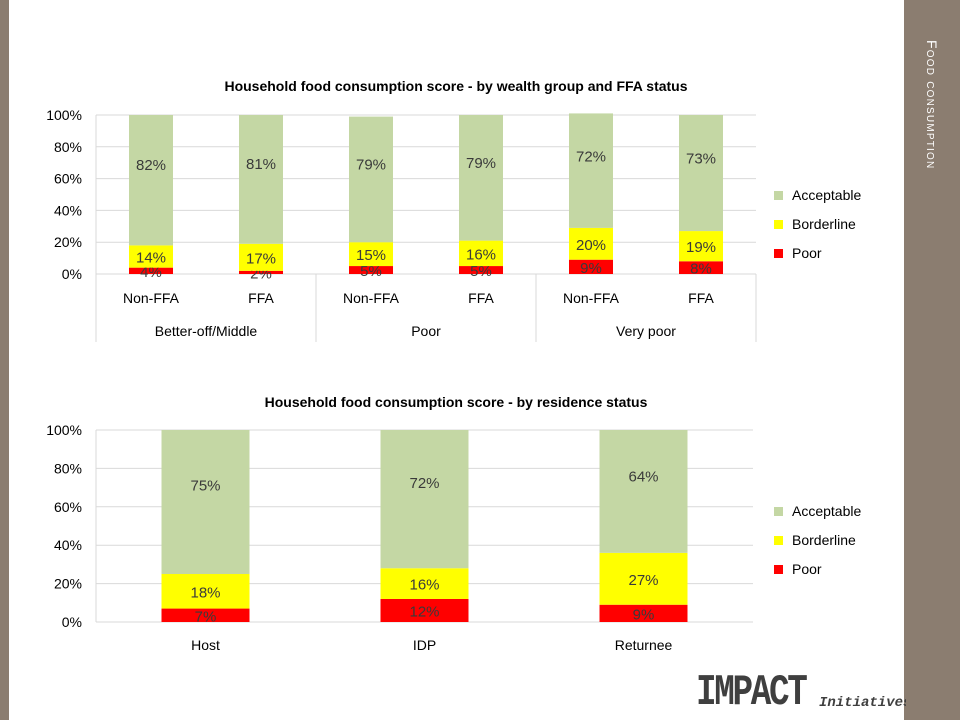 The image size is (960, 720). I want to click on left-frame-bar, so click(4, 360).